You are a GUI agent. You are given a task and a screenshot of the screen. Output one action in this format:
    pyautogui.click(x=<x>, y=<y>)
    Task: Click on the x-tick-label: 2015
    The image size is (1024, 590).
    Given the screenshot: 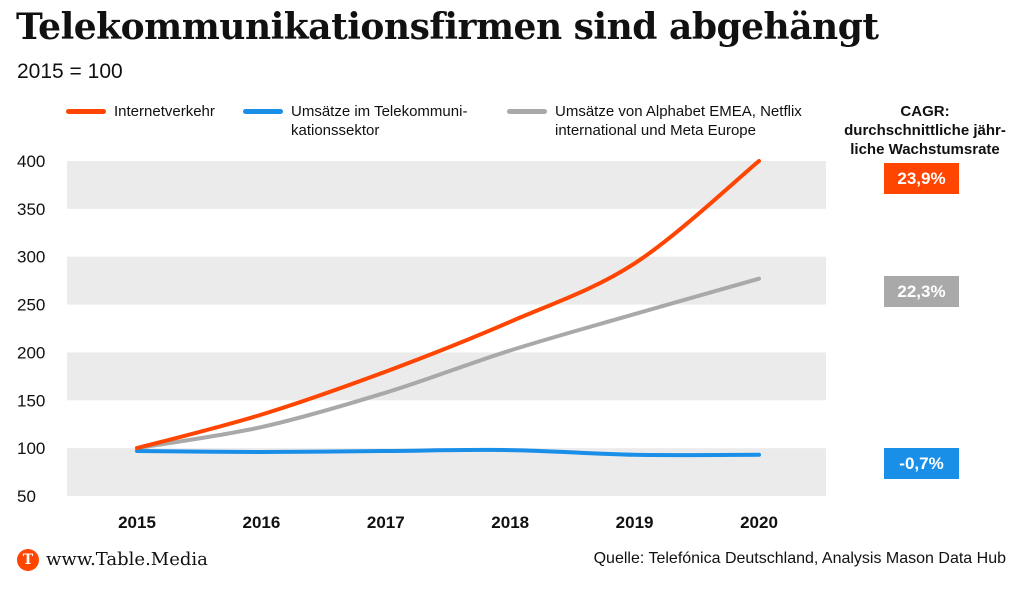 What is the action you would take?
    pyautogui.click(x=137, y=522)
    